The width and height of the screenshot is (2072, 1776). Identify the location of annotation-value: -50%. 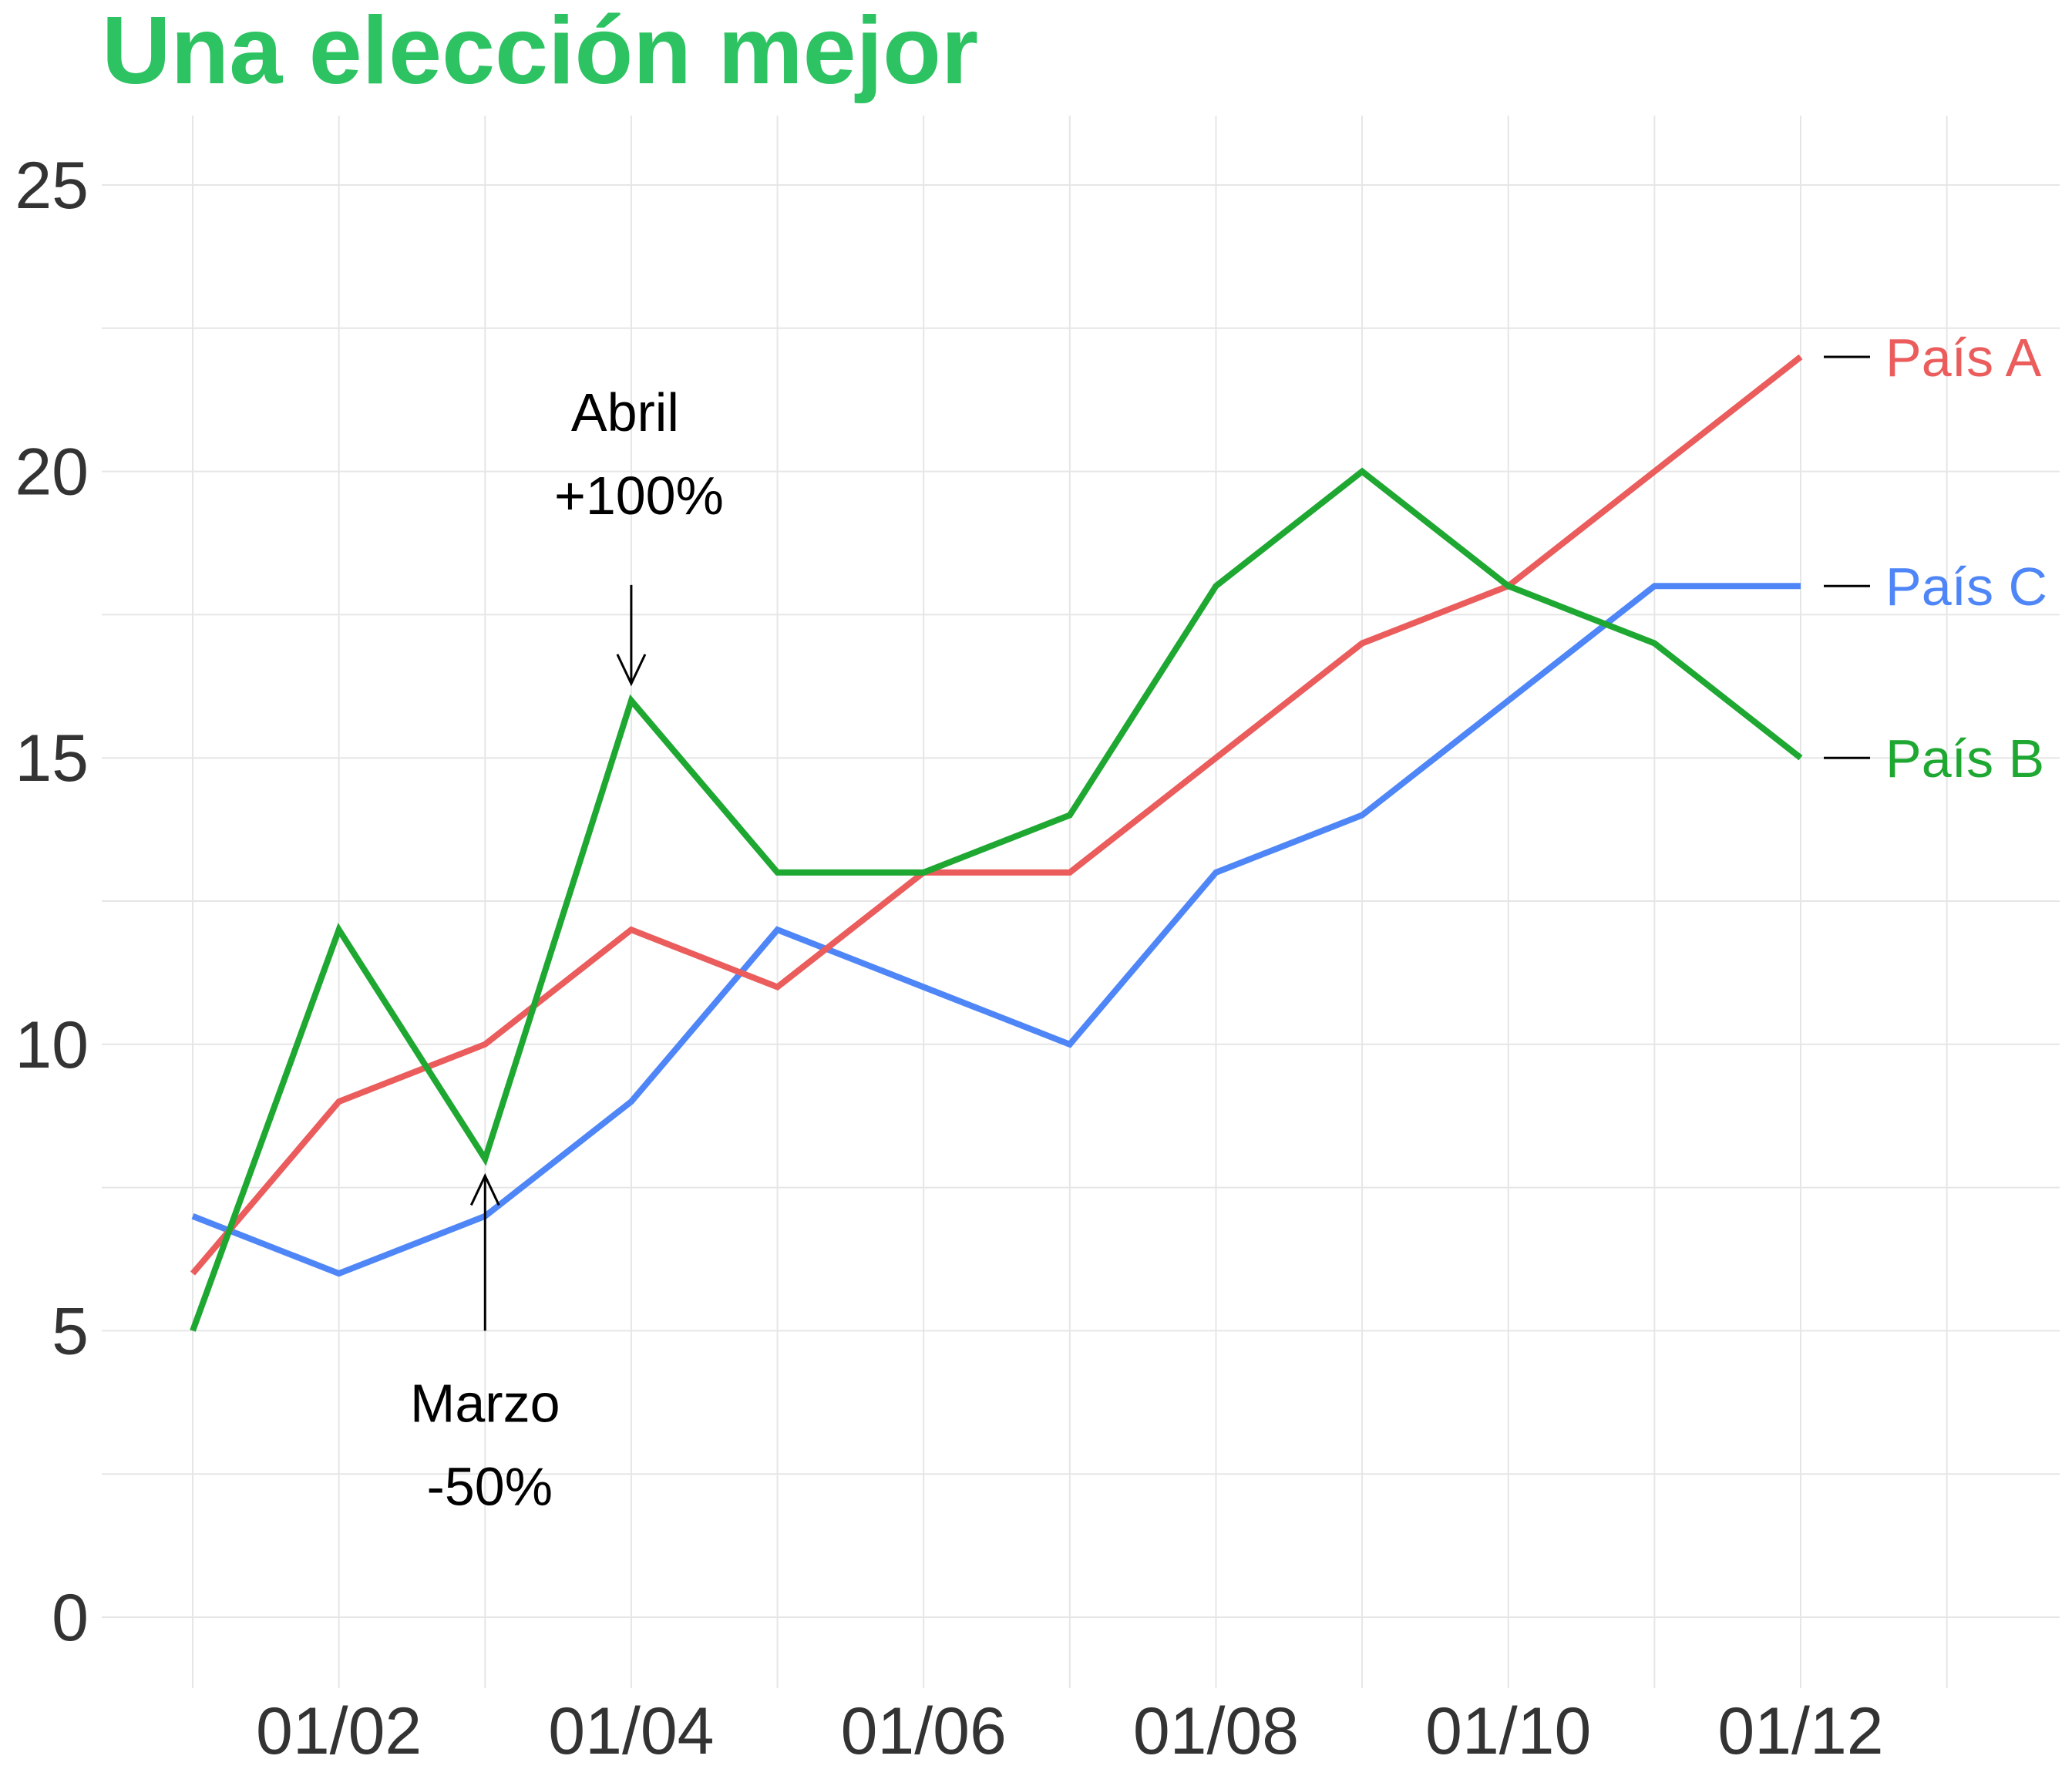
(490, 1486).